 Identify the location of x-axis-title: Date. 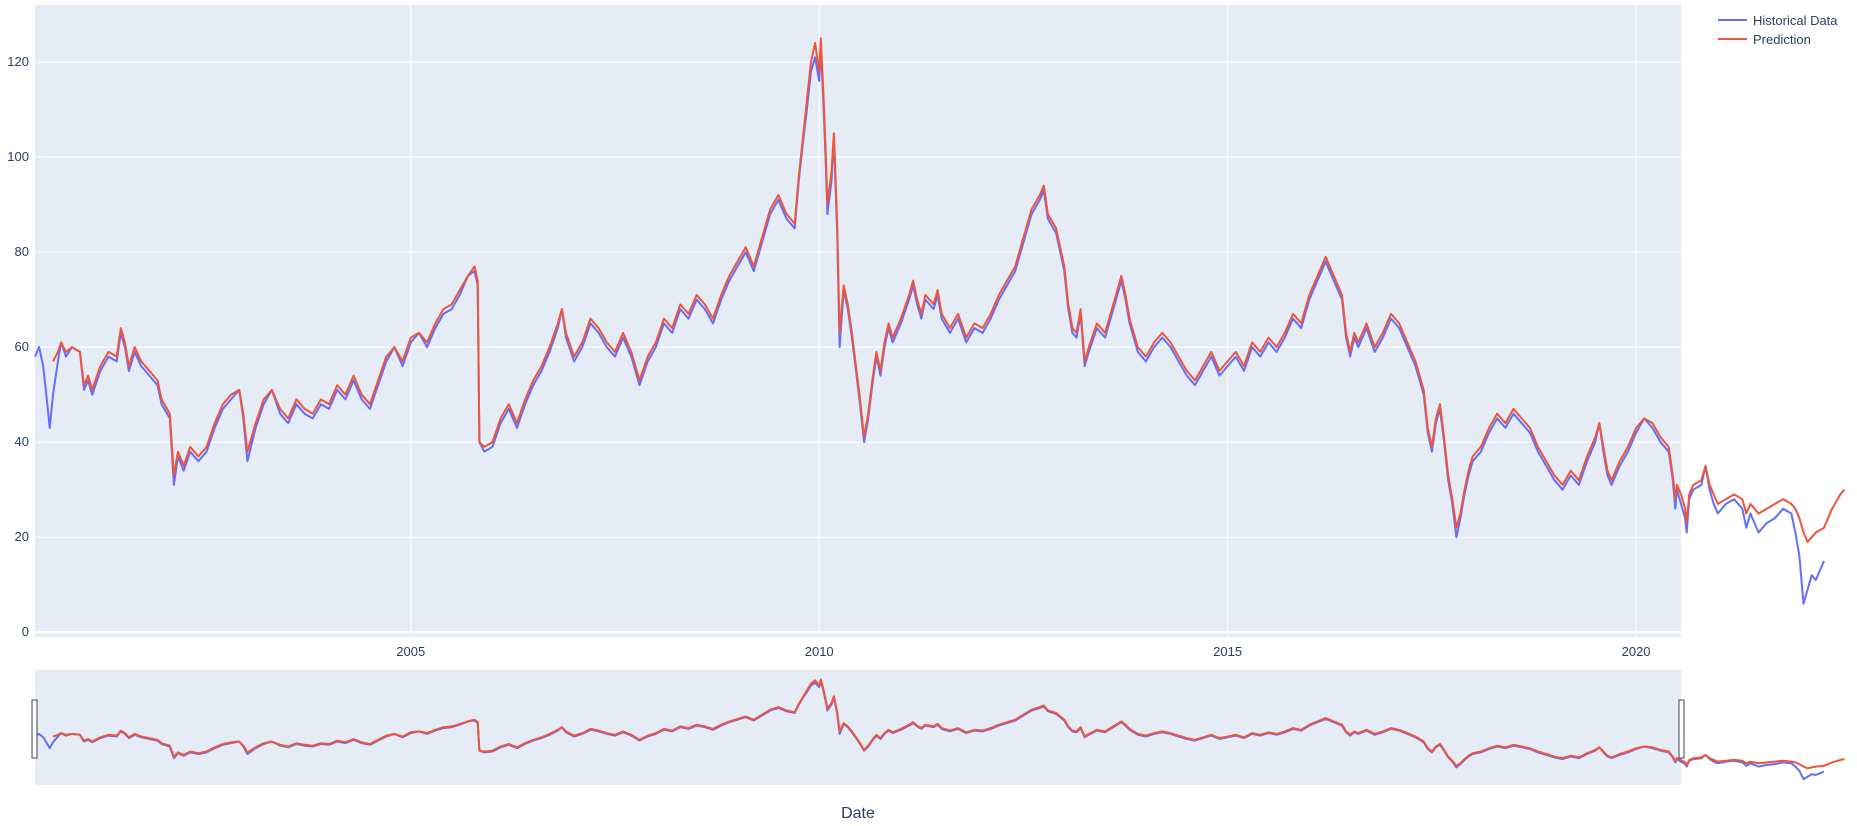
(858, 813).